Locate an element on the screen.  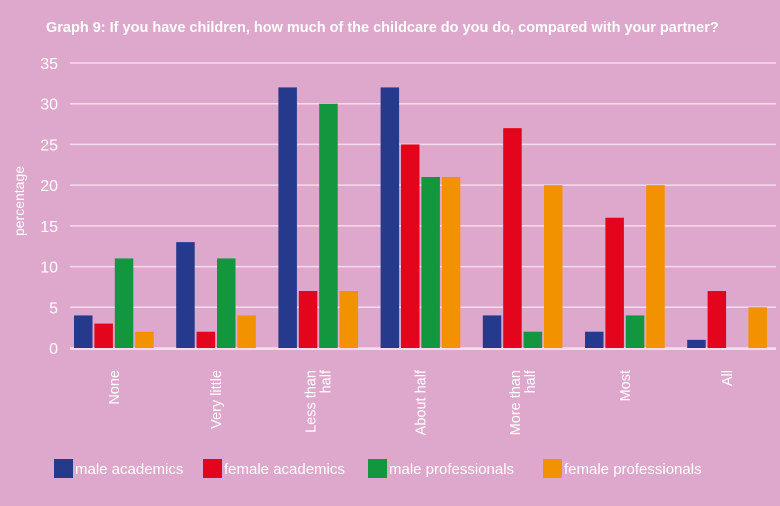
x-category-label: All is located at coordinates (728, 378).